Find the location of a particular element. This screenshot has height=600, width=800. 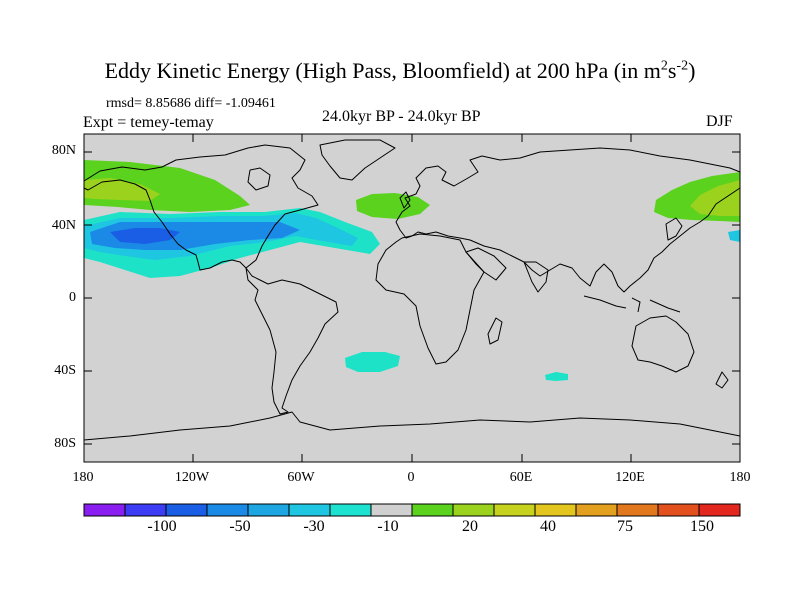

colorbar-label-20: 20 is located at coordinates (470, 526).